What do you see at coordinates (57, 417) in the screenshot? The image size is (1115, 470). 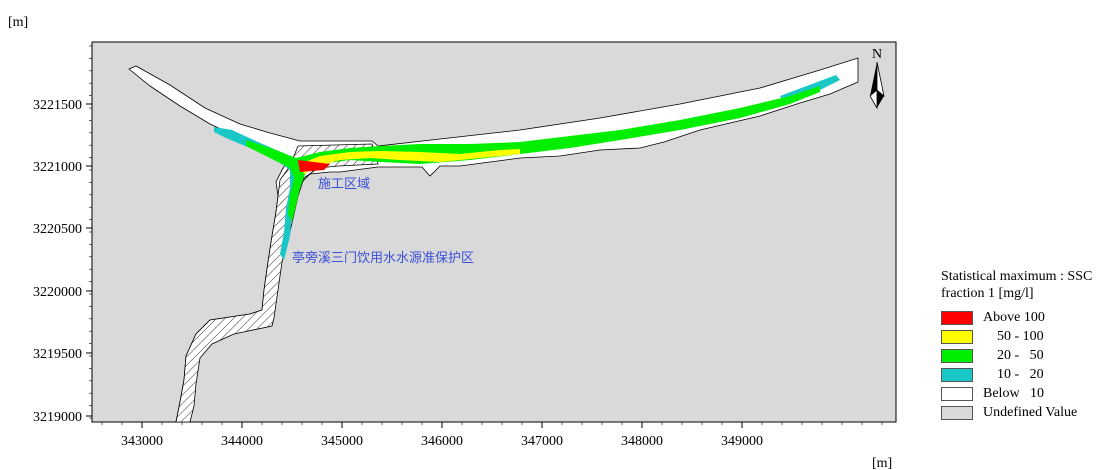 I see `y-tick-label: 3219000` at bounding box center [57, 417].